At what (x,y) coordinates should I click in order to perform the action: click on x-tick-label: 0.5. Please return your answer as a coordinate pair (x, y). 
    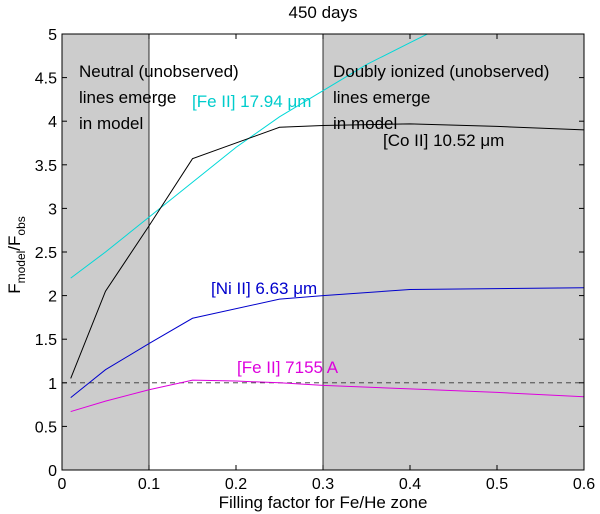
    Looking at the image, I should click on (497, 484).